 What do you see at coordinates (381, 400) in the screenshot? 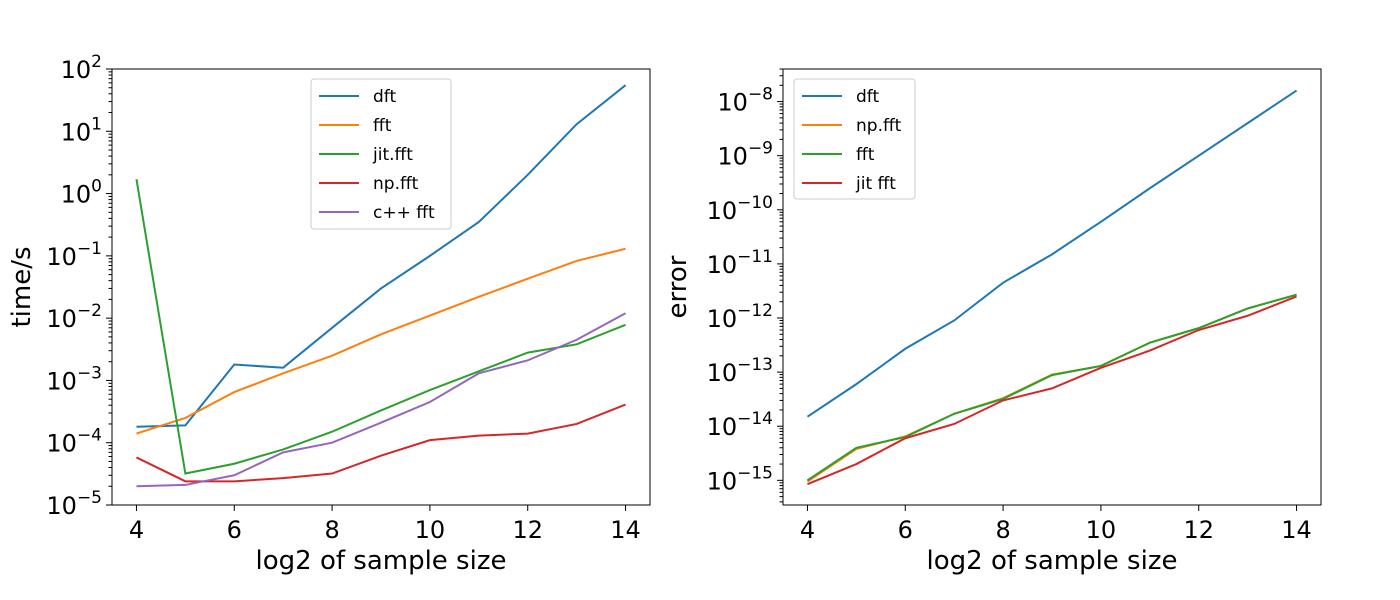
I see `series-line-c-fft` at bounding box center [381, 400].